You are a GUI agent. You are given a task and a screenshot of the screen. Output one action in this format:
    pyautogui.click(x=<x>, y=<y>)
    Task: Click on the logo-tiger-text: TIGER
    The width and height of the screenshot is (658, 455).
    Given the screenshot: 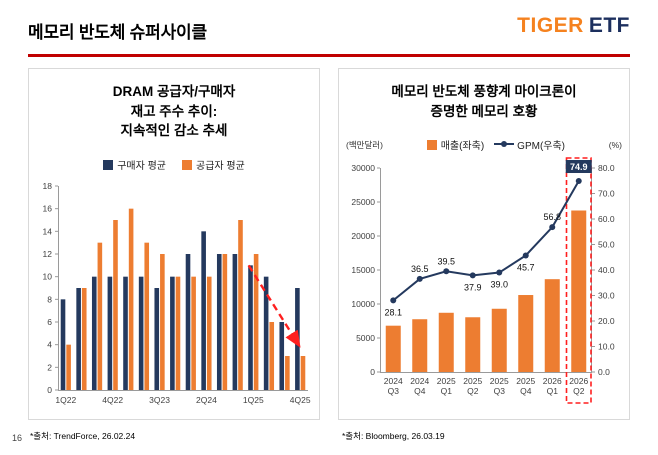 What is the action you would take?
    pyautogui.click(x=550, y=25)
    